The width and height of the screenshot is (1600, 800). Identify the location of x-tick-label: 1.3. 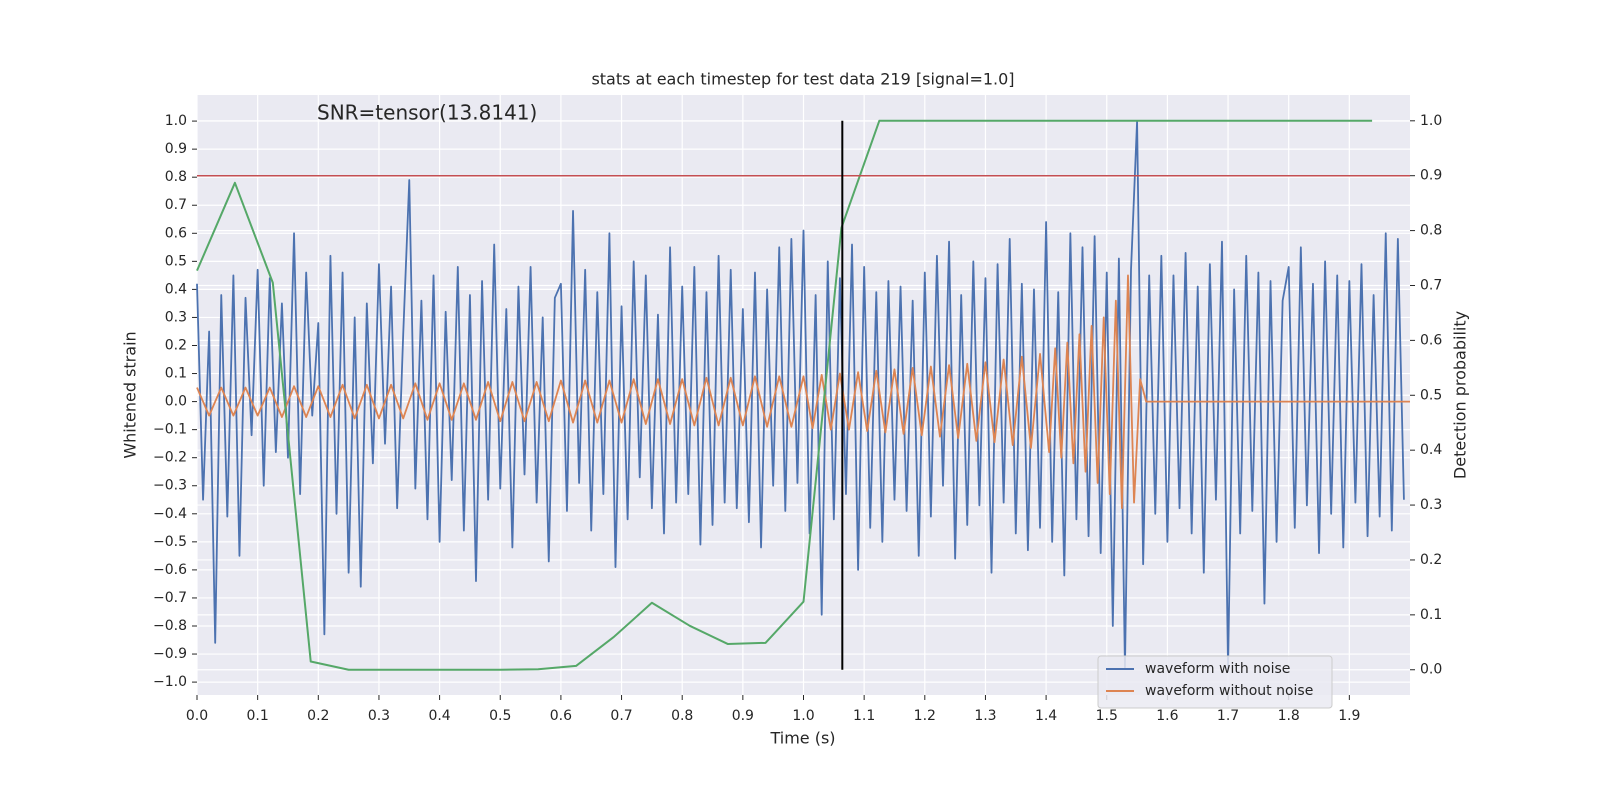
(985, 716).